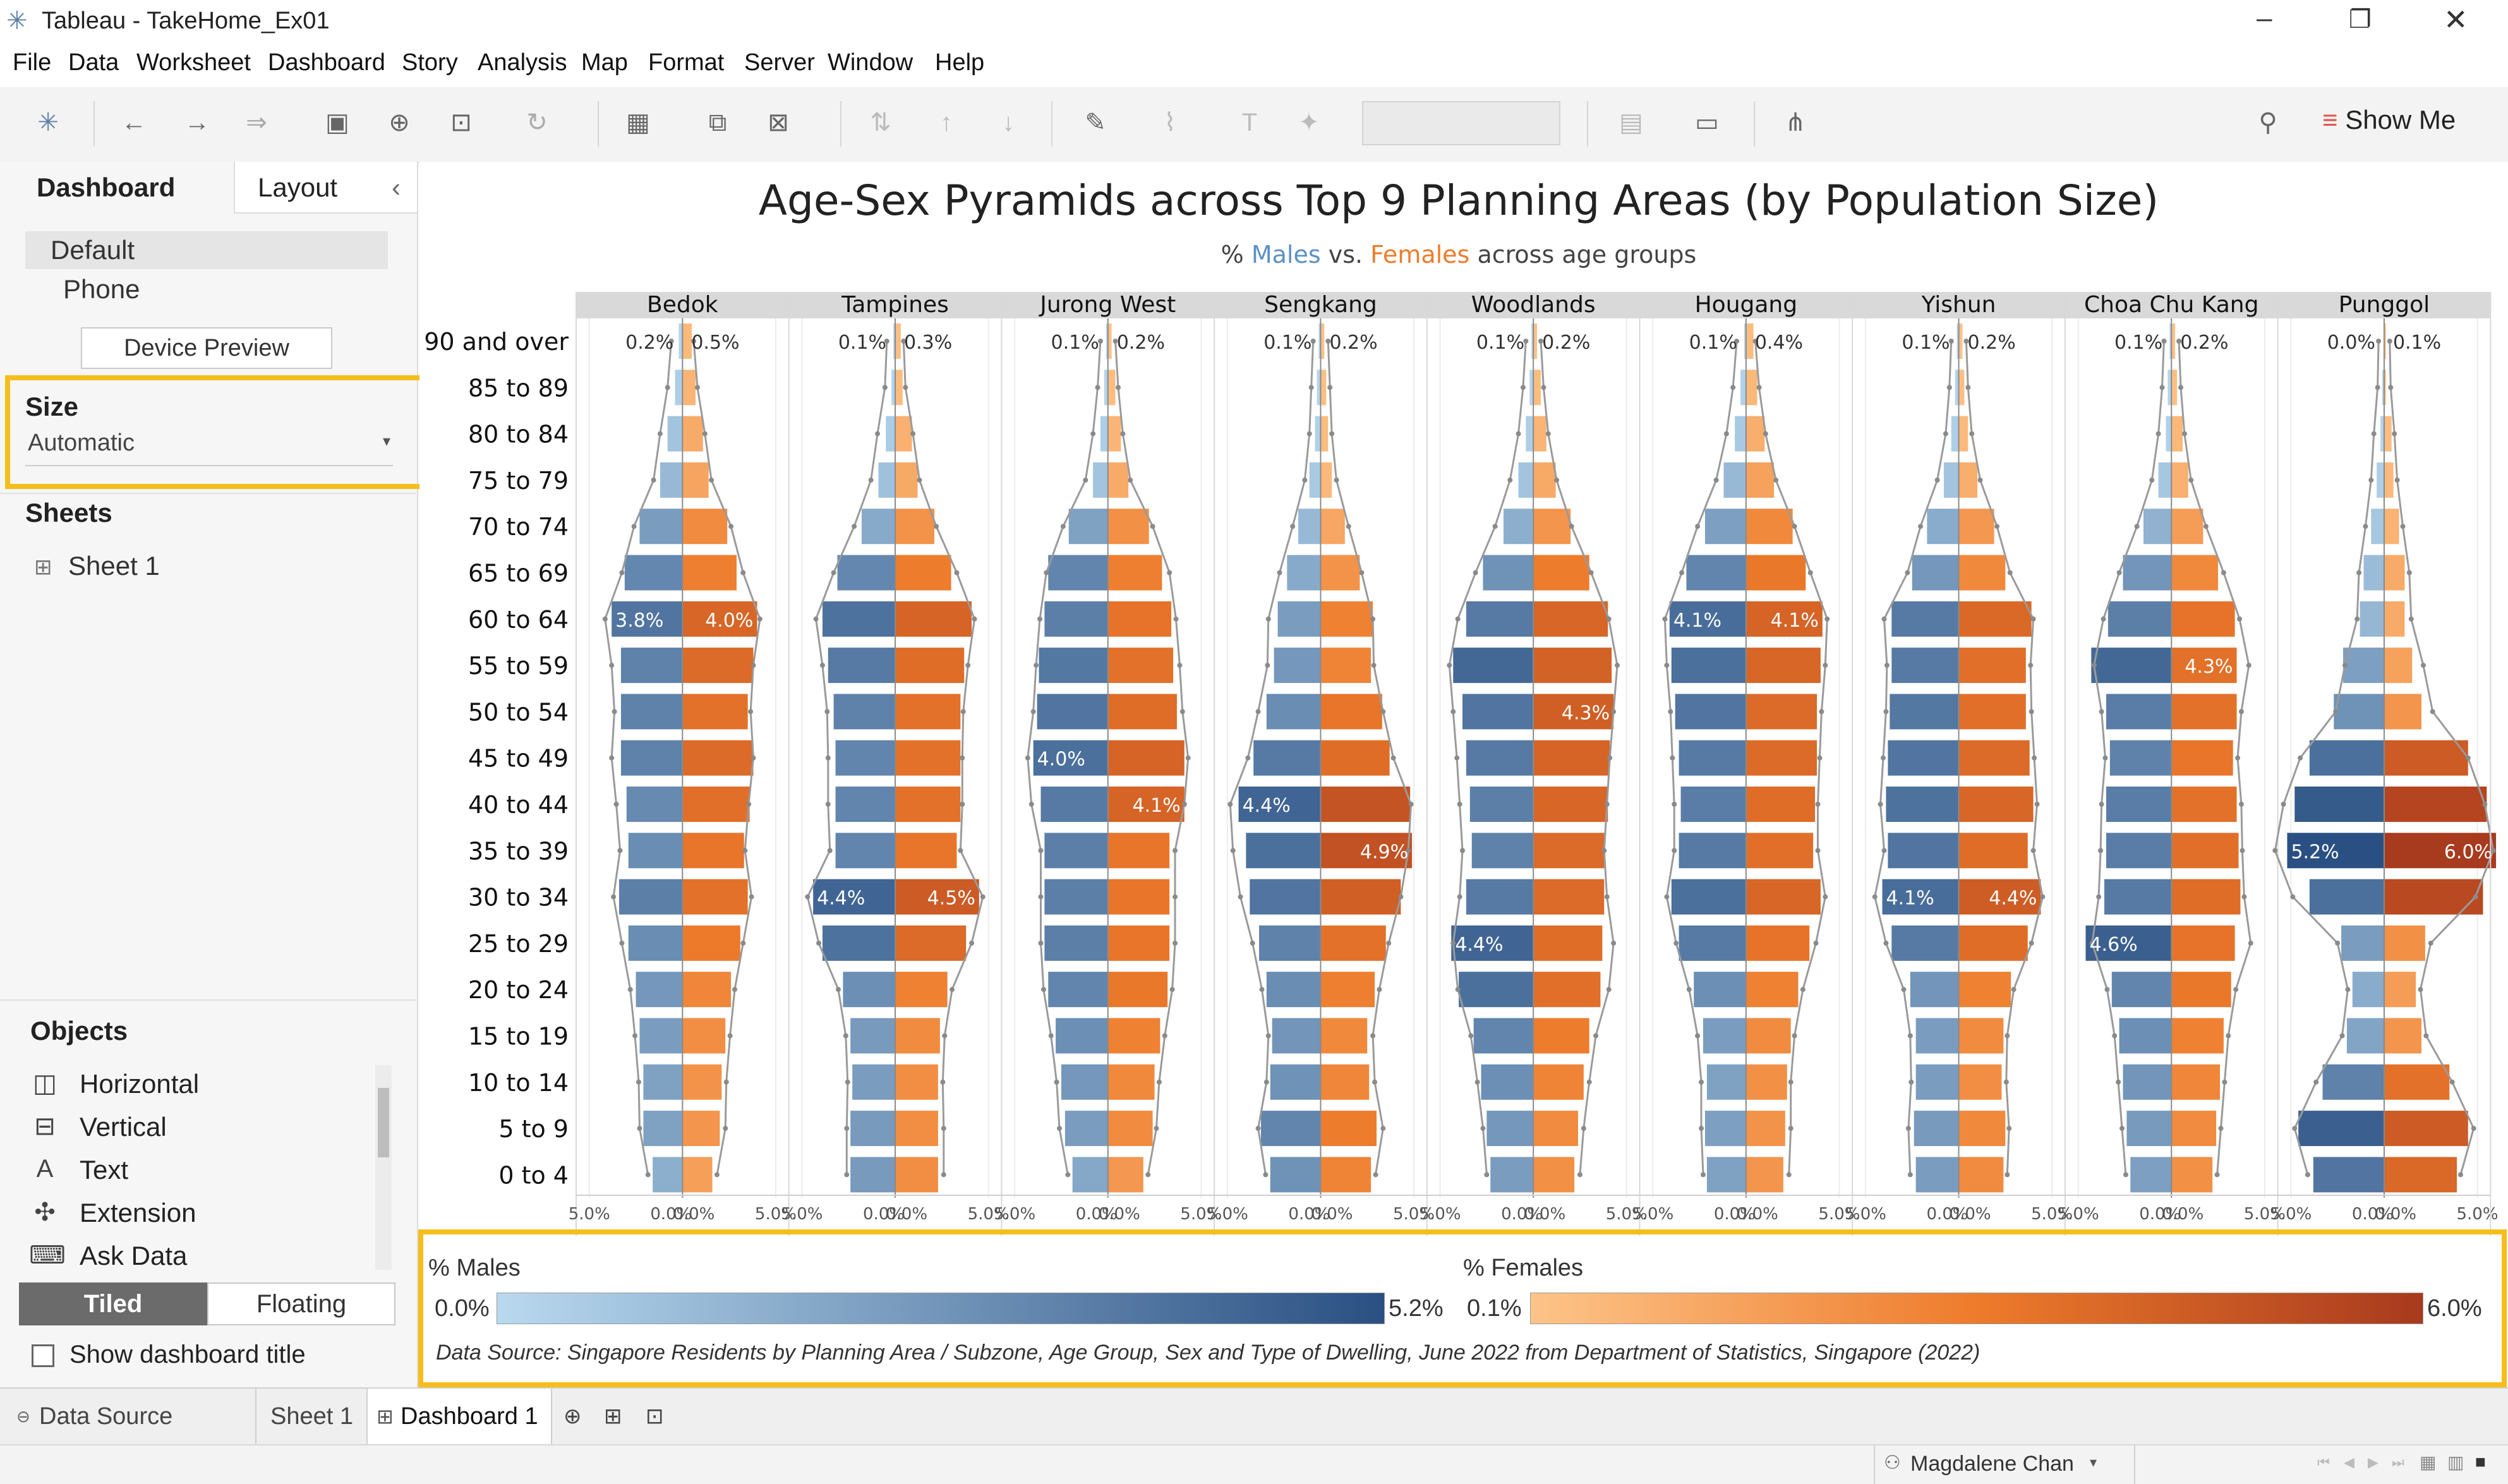 The width and height of the screenshot is (2508, 1484). I want to click on save-icon: ▣, so click(337, 123).